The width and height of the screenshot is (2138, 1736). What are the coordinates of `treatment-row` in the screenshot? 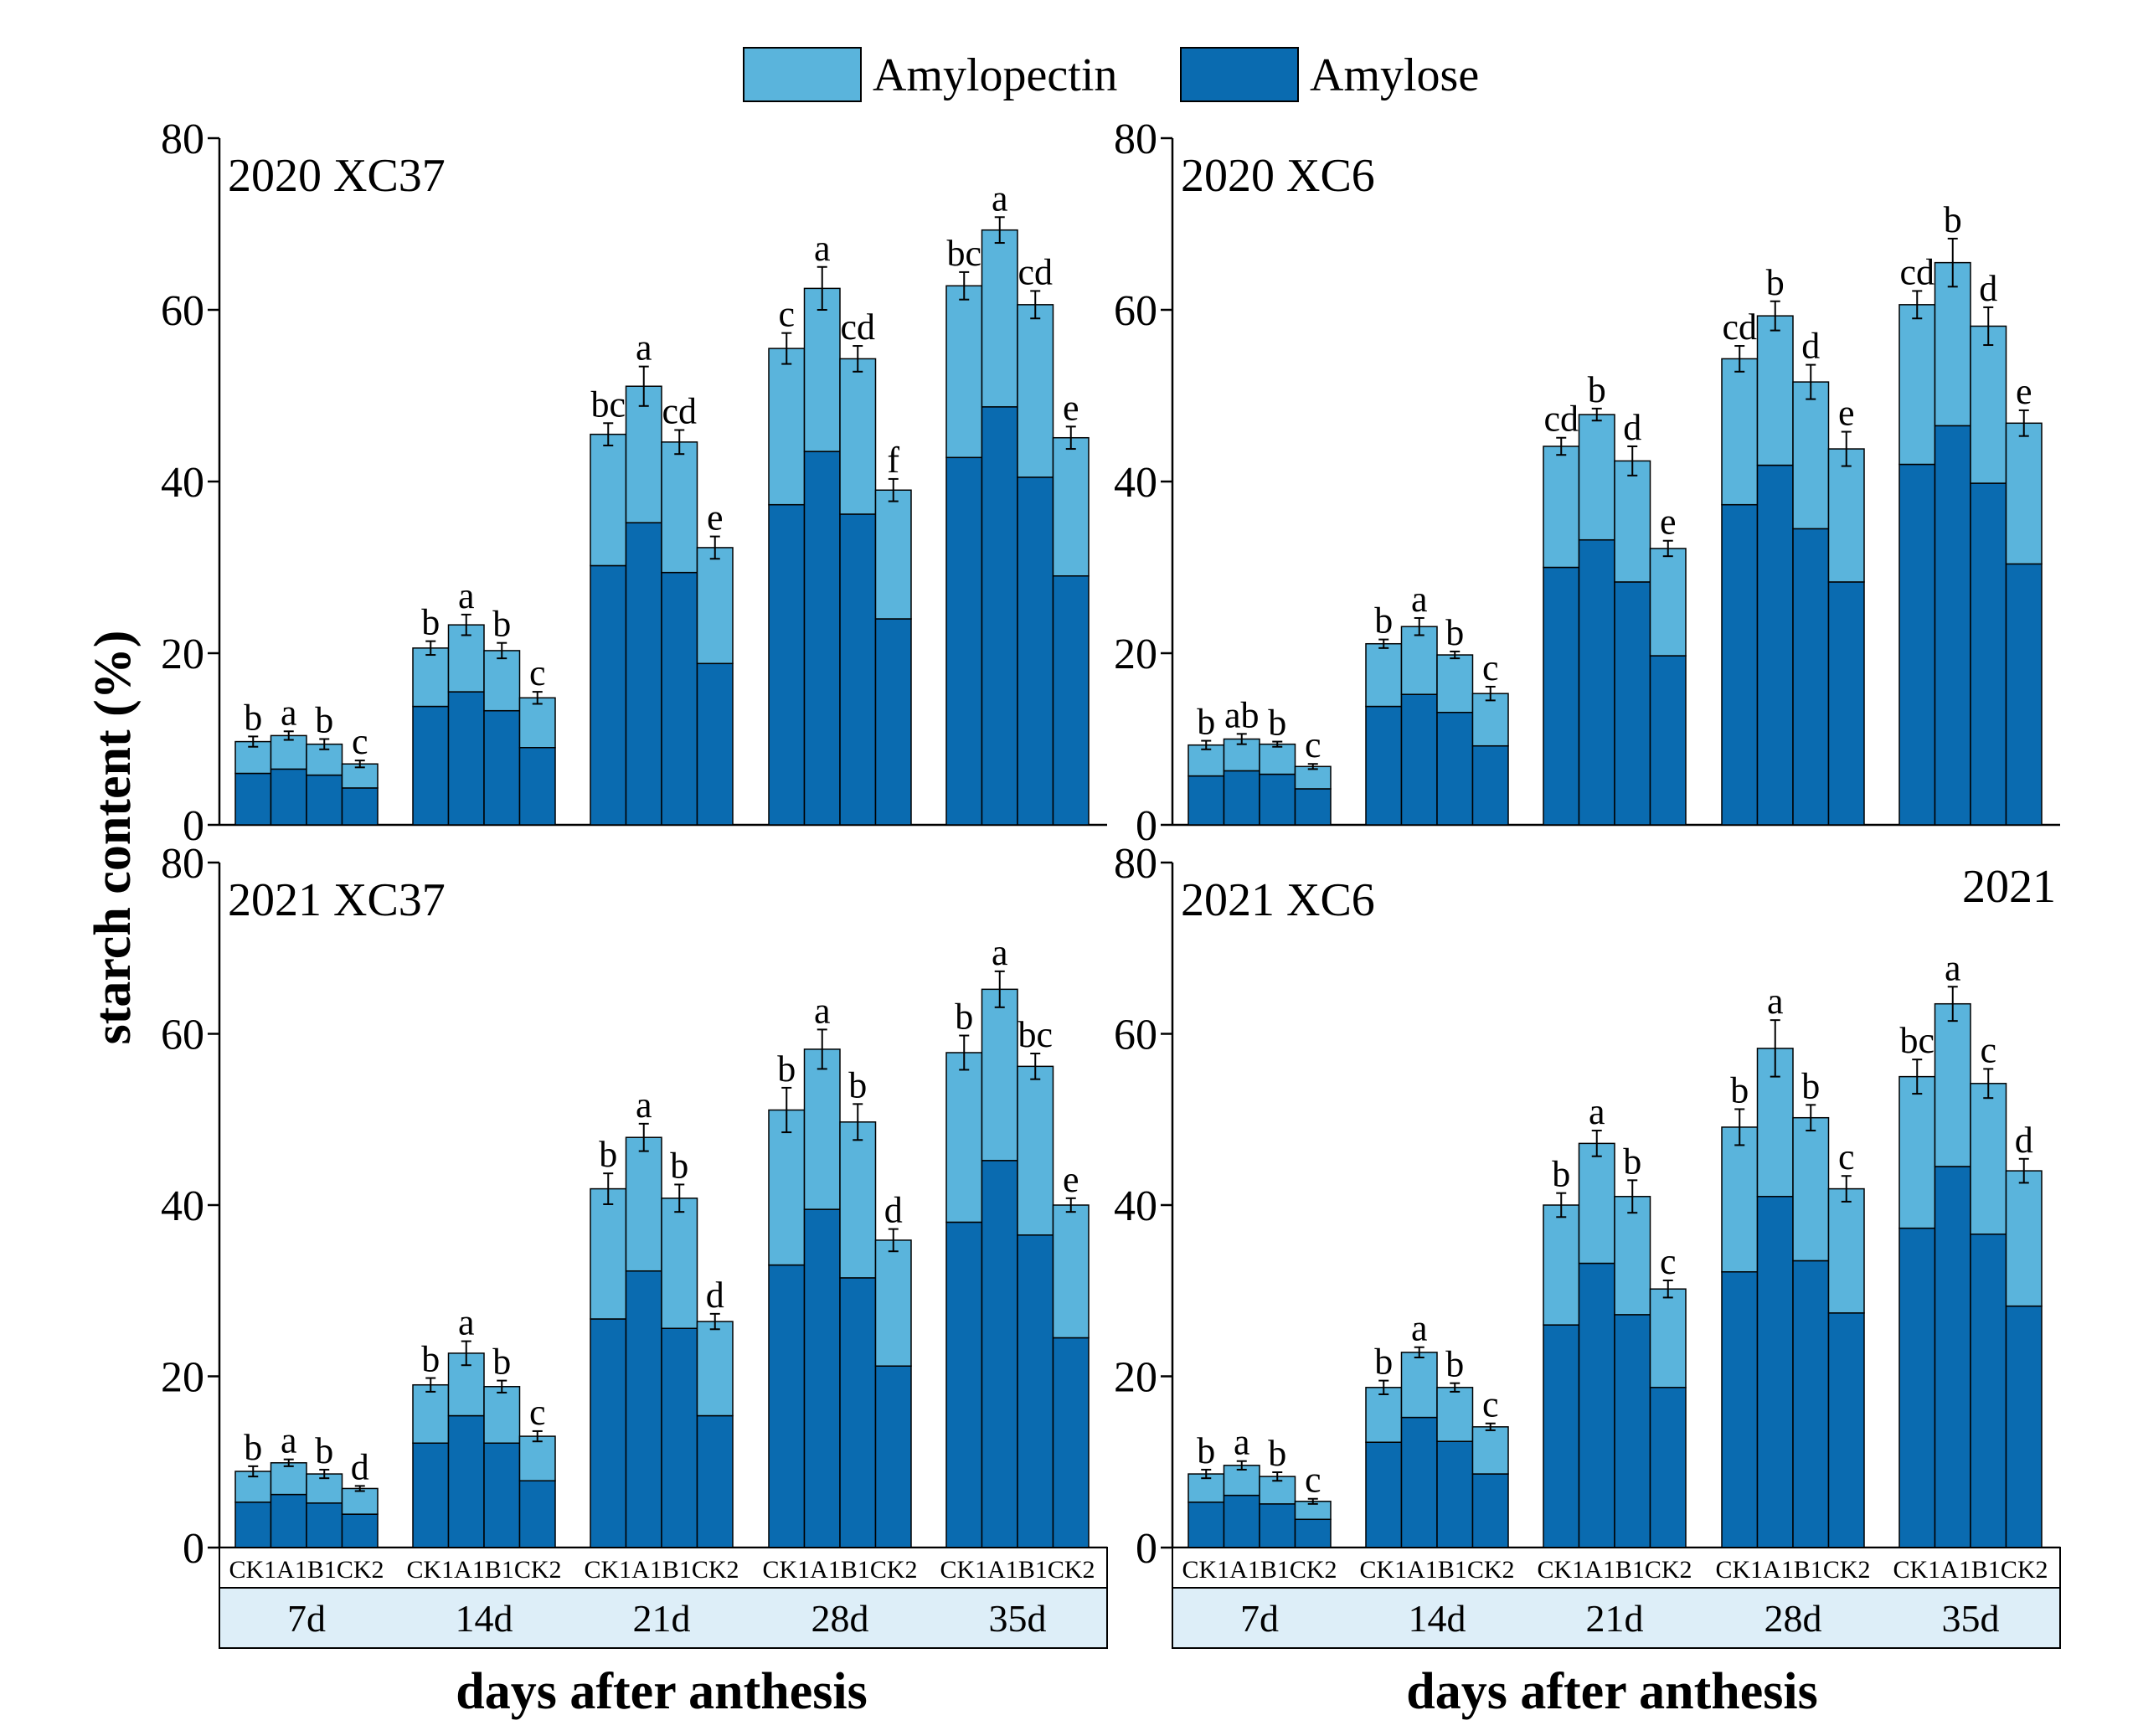 It's located at (663, 1568).